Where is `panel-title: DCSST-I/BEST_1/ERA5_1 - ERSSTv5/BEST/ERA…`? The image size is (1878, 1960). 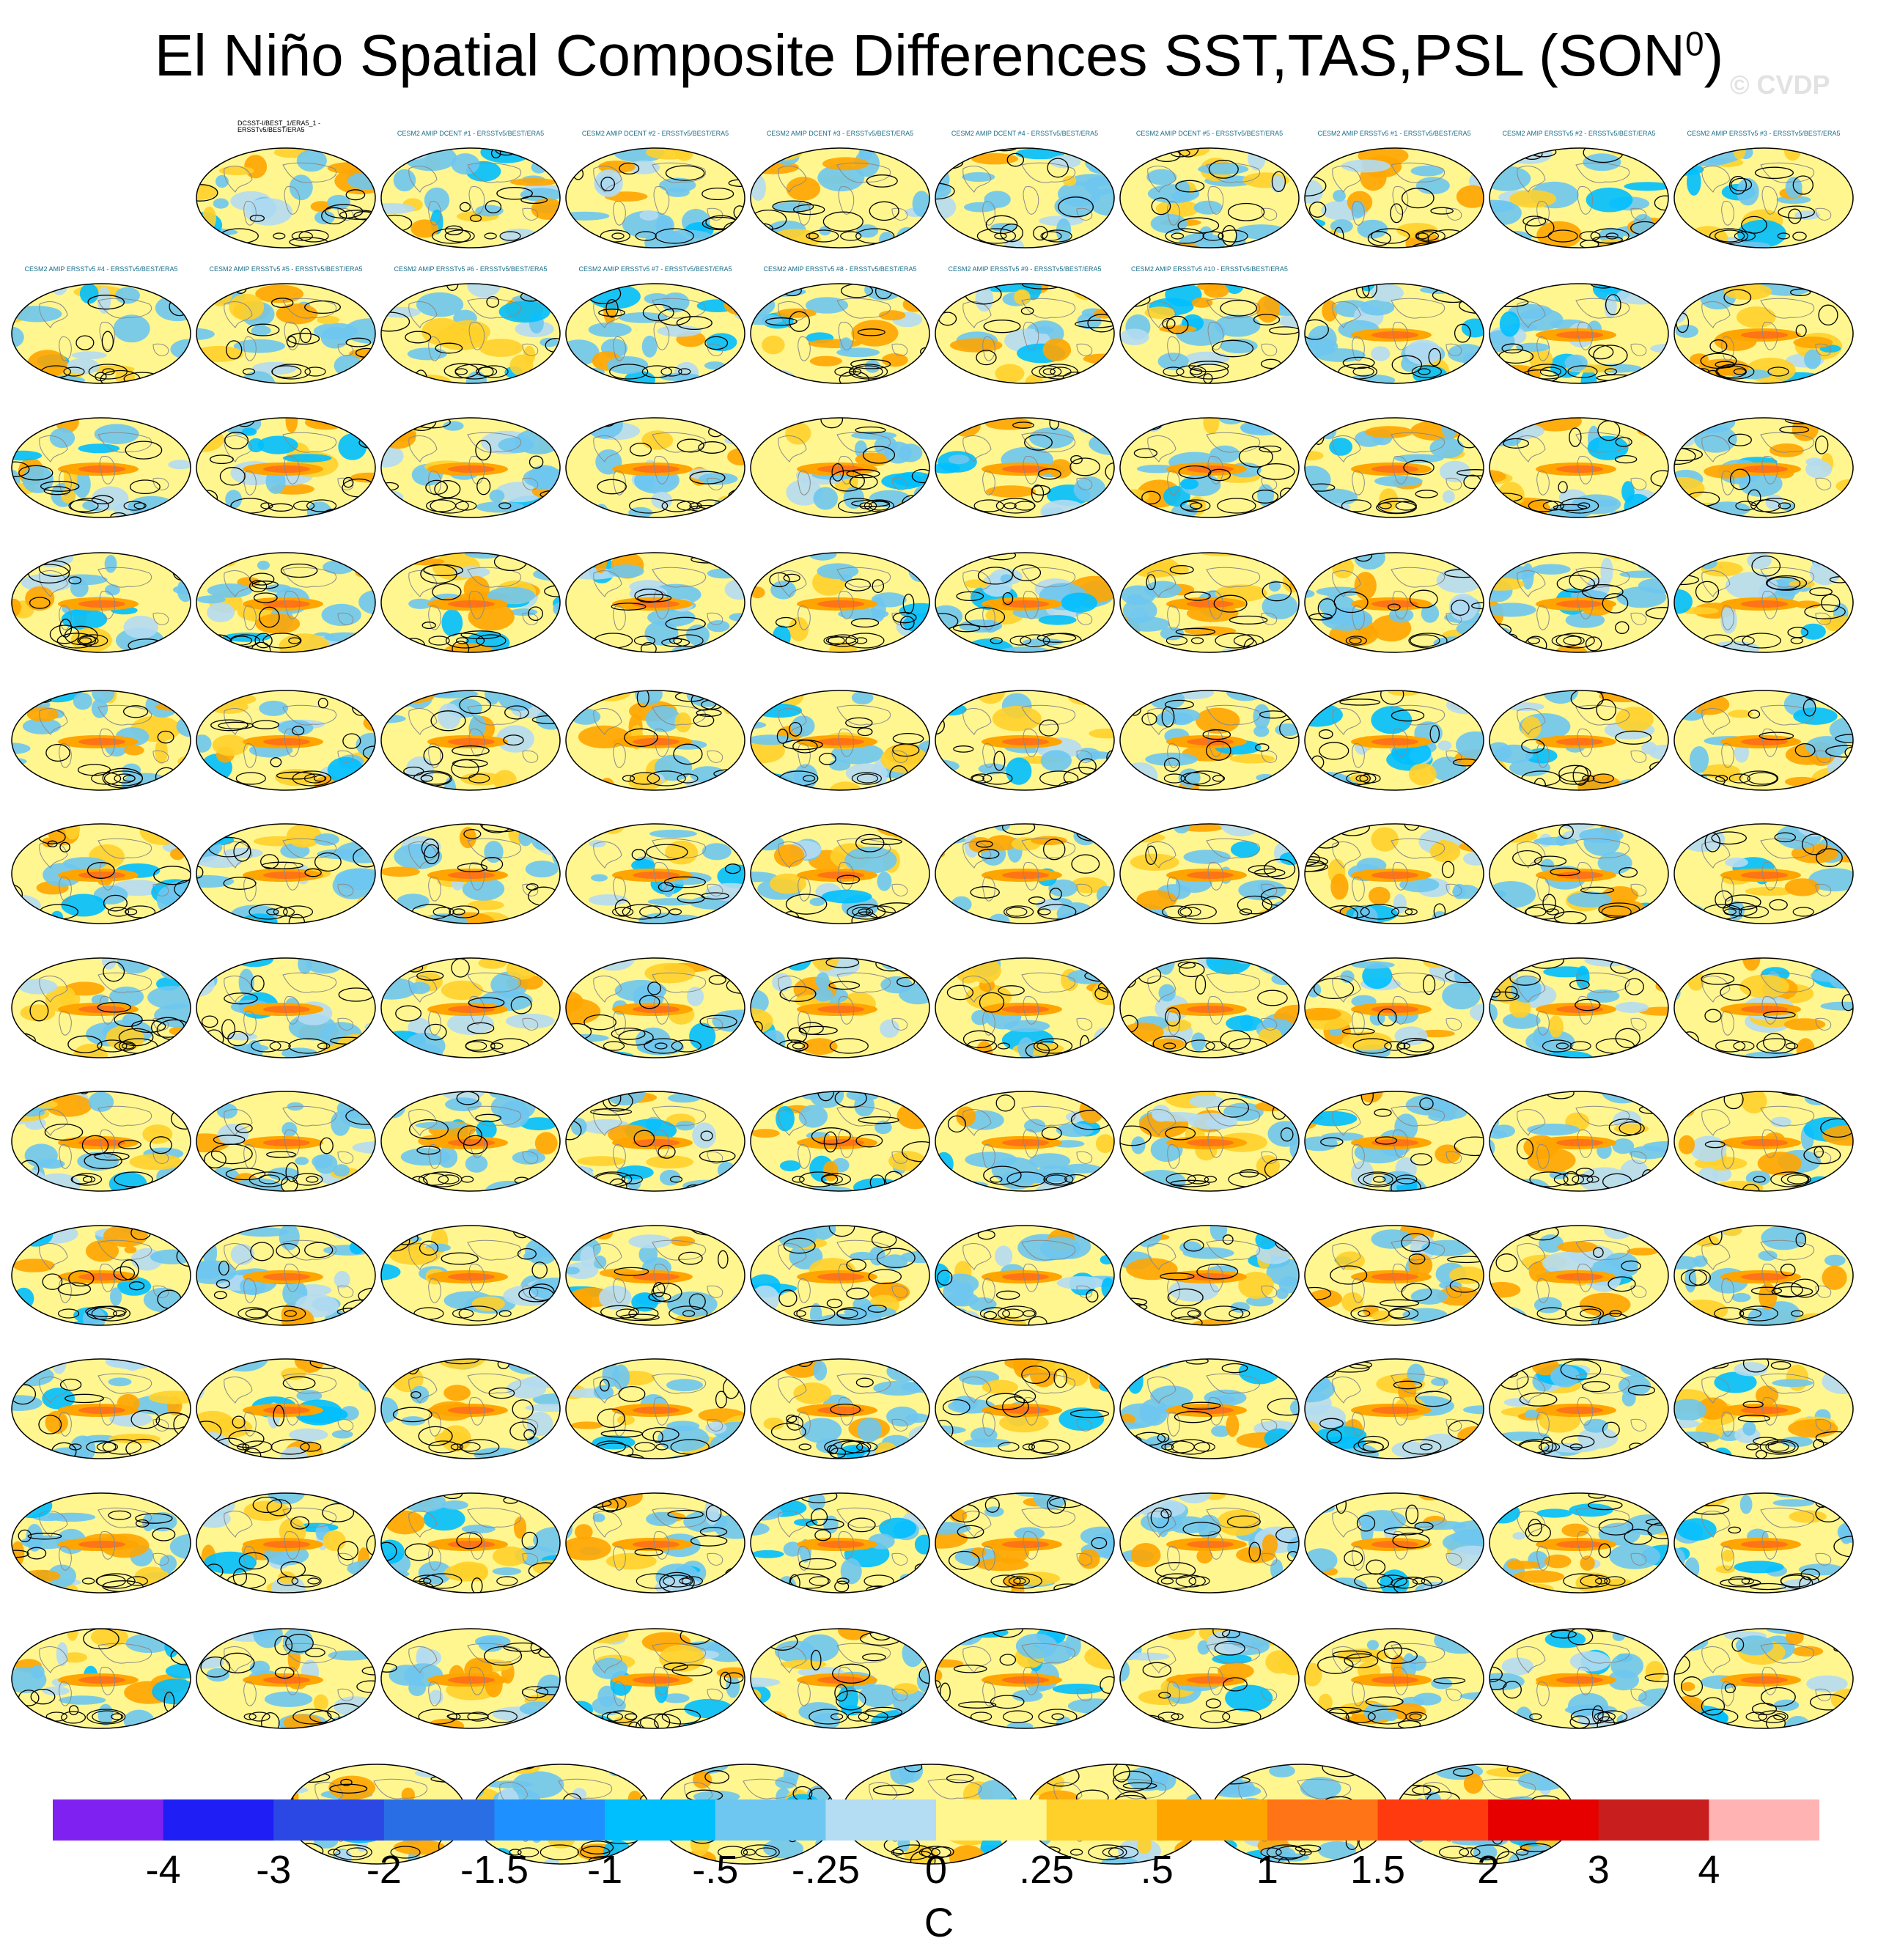
panel-title: DCSST-I/BEST_1/ERA5_1 - ERSSTv5/BEST/ERA… is located at coordinates (279, 126).